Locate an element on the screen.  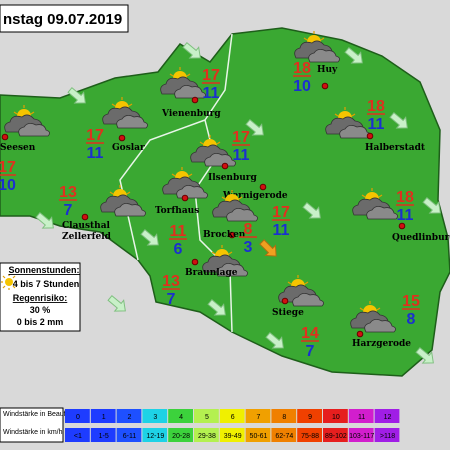
kmh-value: 29-38 is located at coordinates (207, 436).